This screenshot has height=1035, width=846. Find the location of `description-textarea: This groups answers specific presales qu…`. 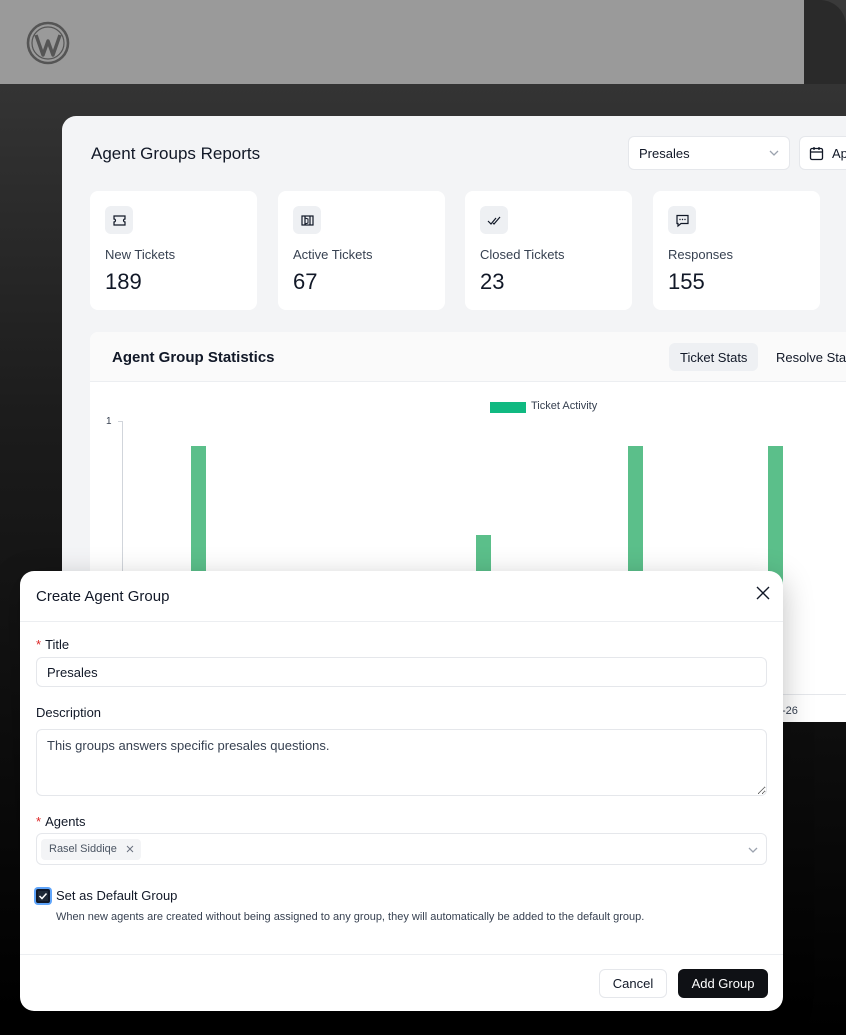

description-textarea: This groups answers specific presales qu… is located at coordinates (401, 762).